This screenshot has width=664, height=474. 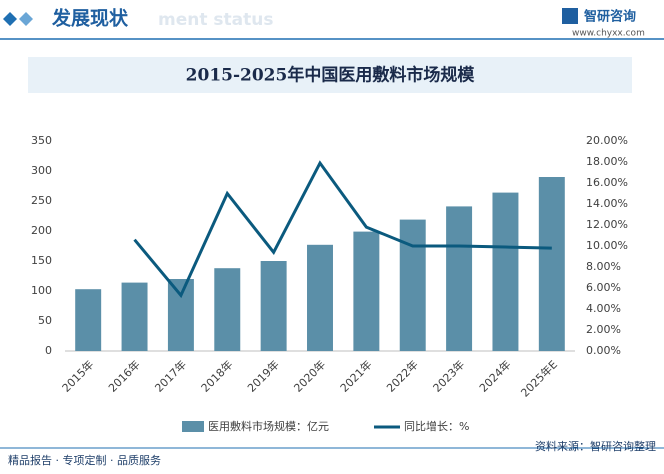 I want to click on header-subtitle: ment status, so click(x=215, y=20).